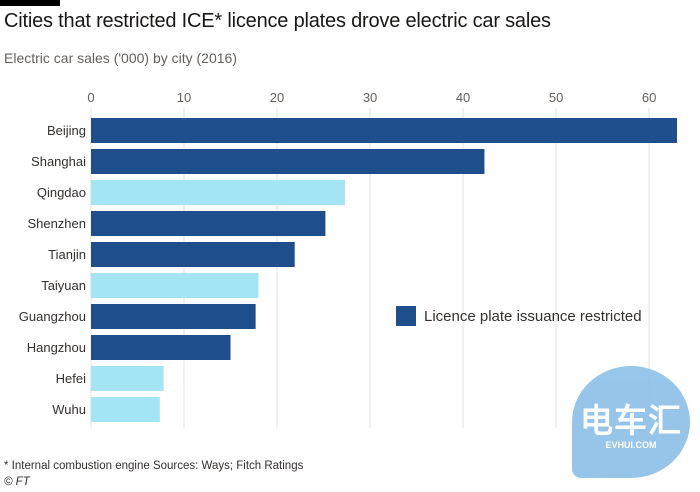  What do you see at coordinates (406, 316) in the screenshot?
I see `legend-swatch` at bounding box center [406, 316].